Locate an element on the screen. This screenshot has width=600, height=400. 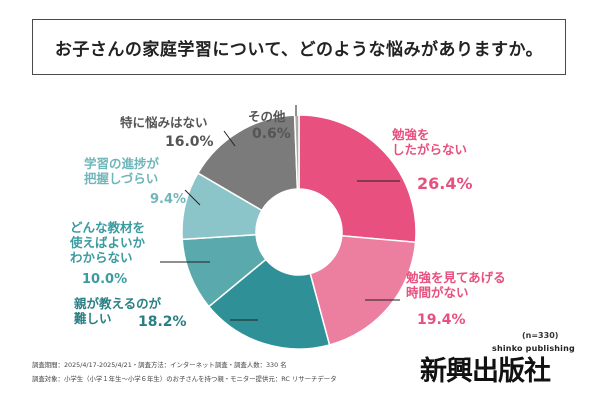
value-label-4: 10.0% is located at coordinates (105, 279).